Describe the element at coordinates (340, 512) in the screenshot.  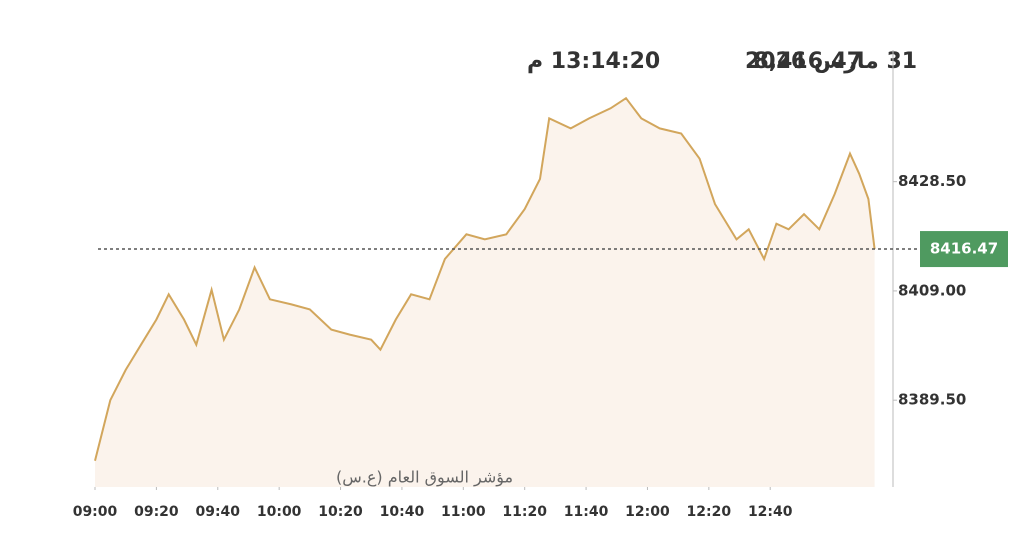
I see `x-tick-label: 10:20` at that location.